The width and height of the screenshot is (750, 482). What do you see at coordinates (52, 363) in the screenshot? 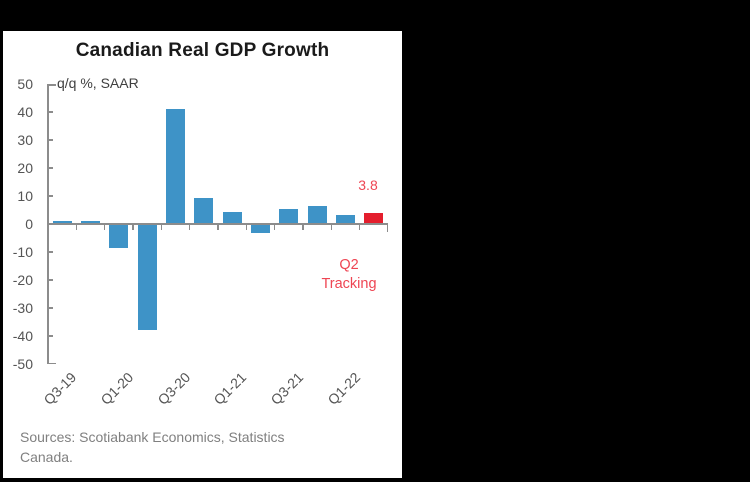
I see `y-axis-bottom-bracket` at bounding box center [52, 363].